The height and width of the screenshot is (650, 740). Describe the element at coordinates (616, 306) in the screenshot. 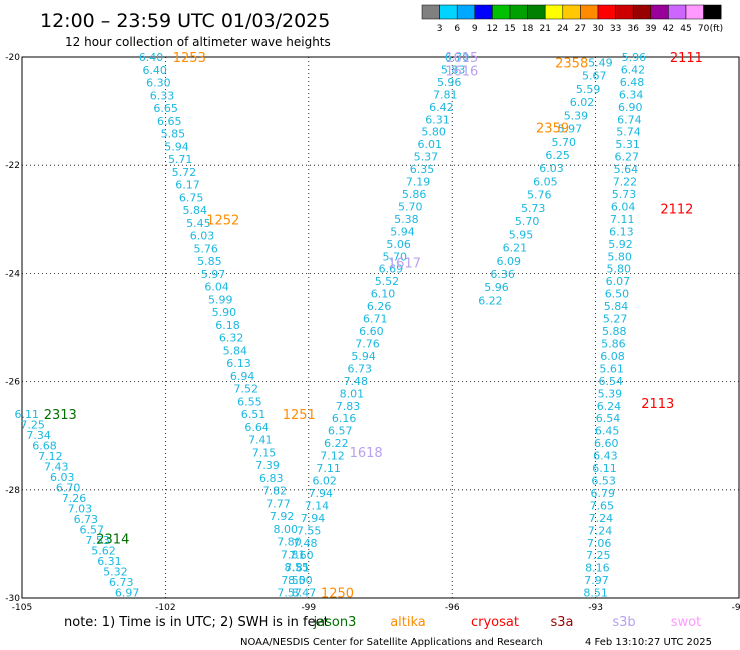

I see `wave-height-label: 5.84` at that location.